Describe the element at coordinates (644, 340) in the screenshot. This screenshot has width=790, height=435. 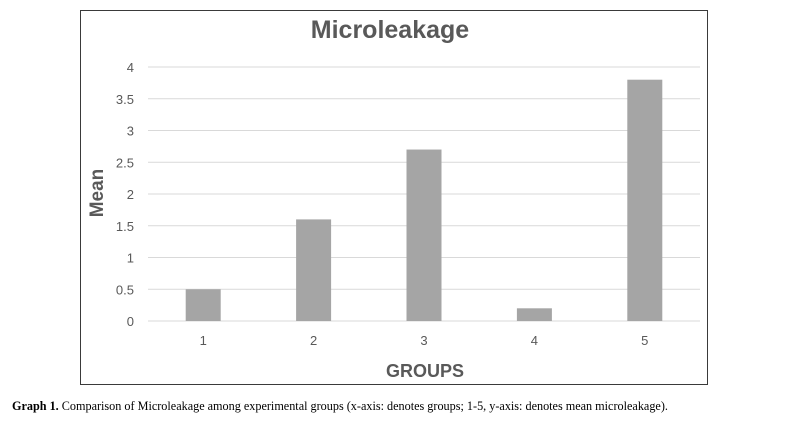
I see `x-tick-label: 5` at that location.